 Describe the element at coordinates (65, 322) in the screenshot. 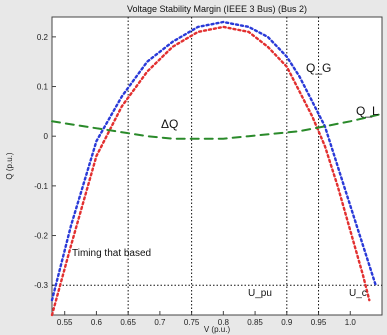

I see `x-tick-label: 0.55` at that location.